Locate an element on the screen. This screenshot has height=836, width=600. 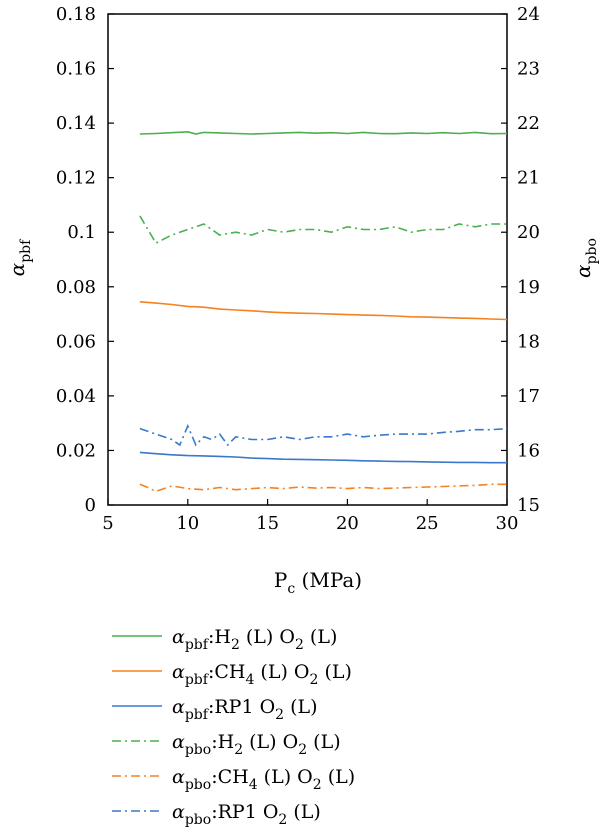
y-right-tick-label: 21 is located at coordinates (528, 178).